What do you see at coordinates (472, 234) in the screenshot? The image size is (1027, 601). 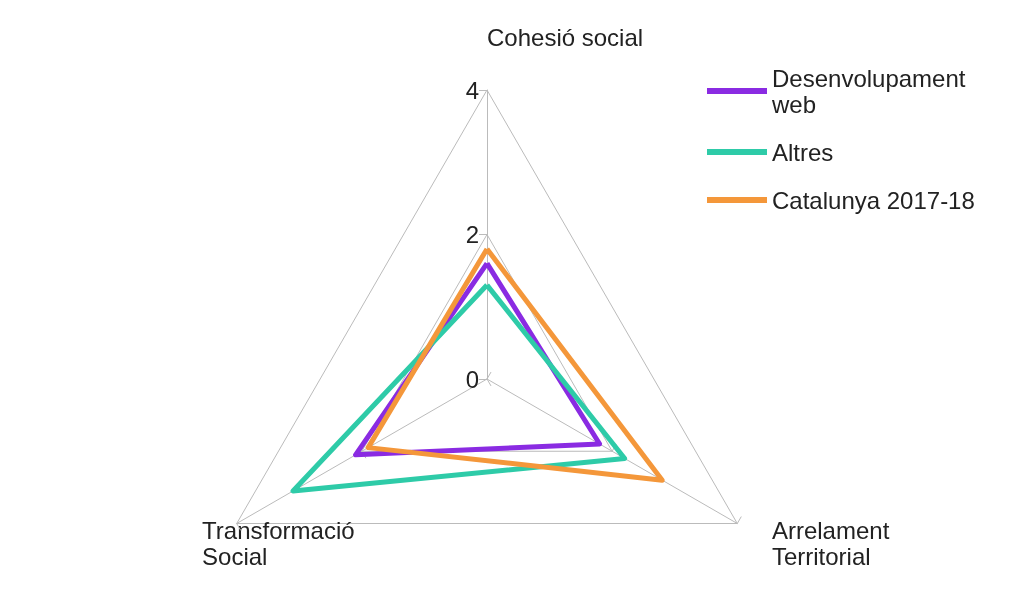 I see `y-tick-label: 2` at bounding box center [472, 234].